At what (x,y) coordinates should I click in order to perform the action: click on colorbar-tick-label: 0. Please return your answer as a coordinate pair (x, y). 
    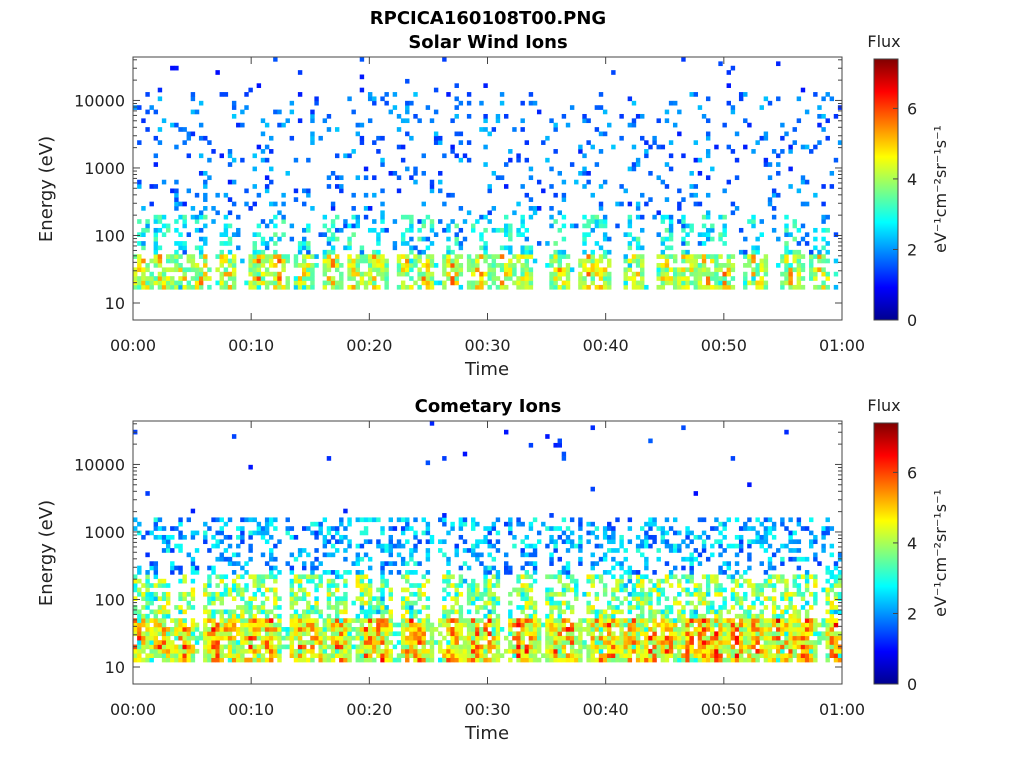
    Looking at the image, I should click on (912, 320).